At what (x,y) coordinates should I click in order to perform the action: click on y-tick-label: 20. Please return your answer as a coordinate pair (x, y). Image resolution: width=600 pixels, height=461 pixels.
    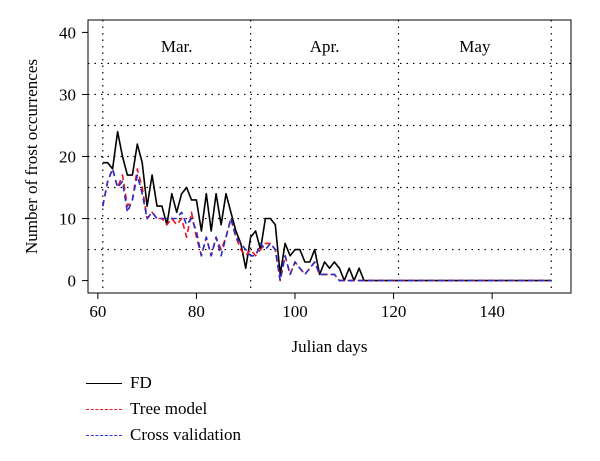
    Looking at the image, I should click on (67, 157).